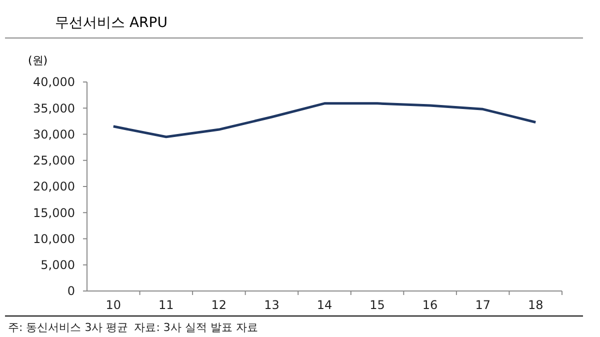 This screenshot has height=337, width=600. What do you see at coordinates (324, 120) in the screenshot?
I see `line-series` at bounding box center [324, 120].